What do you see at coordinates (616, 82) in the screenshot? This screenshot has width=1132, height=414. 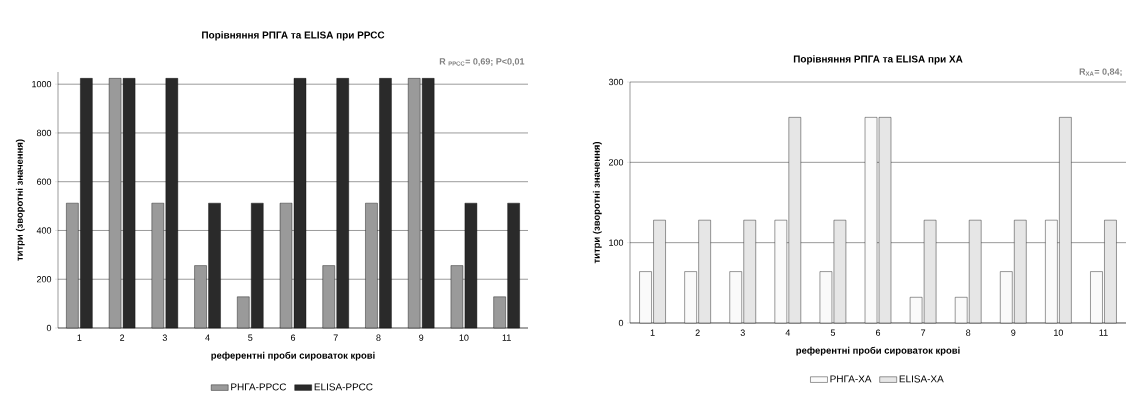 I see `y-tick-label: 300` at bounding box center [616, 82].